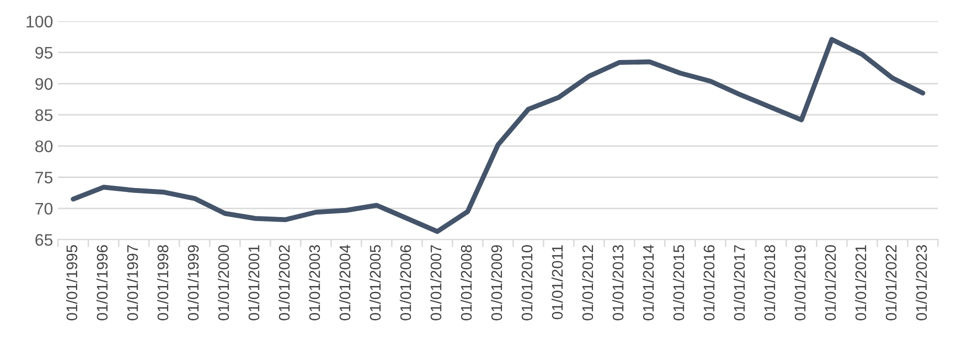 The image size is (967, 355). Describe the element at coordinates (102, 282) in the screenshot. I see `x-tick-label: 01/01/1996` at that location.